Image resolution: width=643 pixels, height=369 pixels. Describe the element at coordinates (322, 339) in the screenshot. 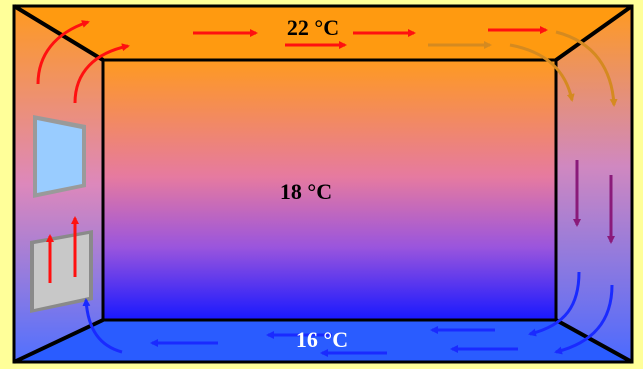

I see `floor-temperature-label: 16 °C` at that location.